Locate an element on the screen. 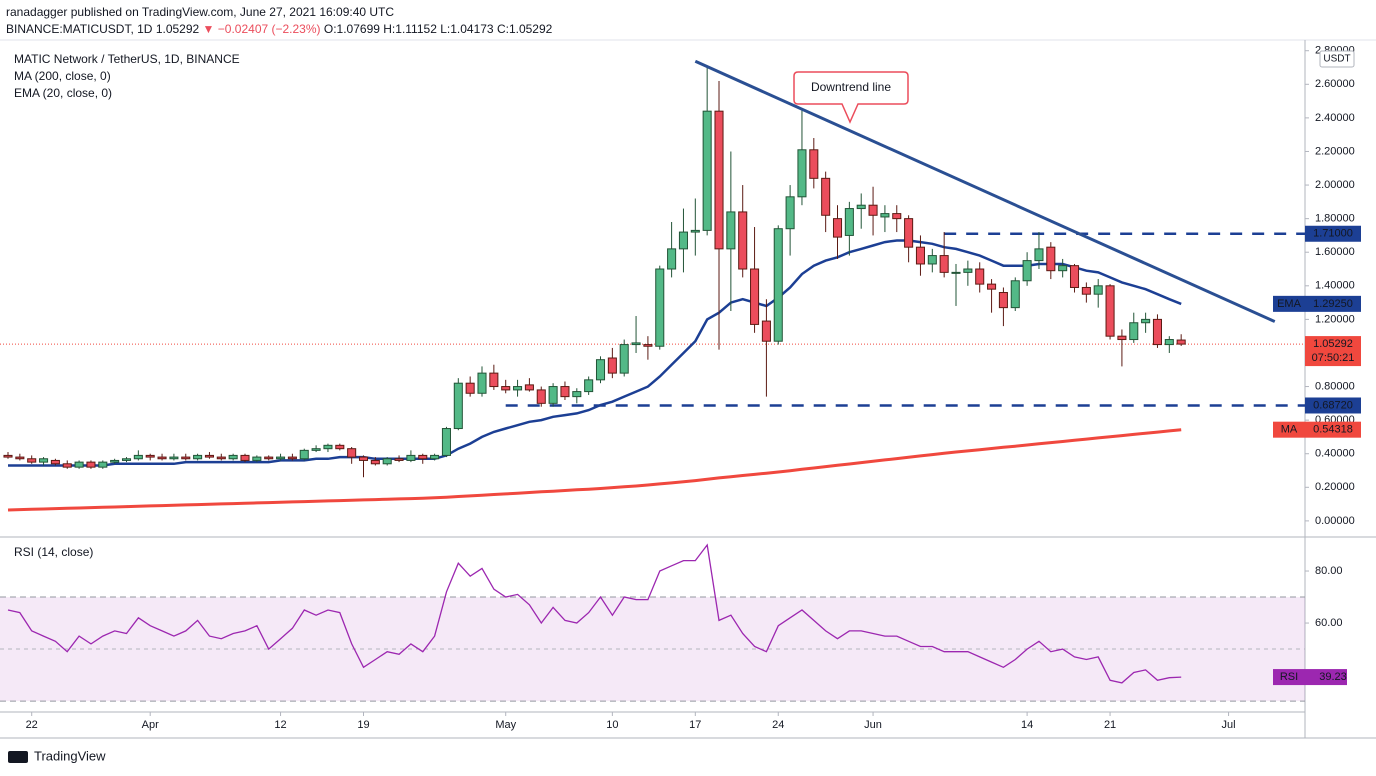 The image size is (1376, 776). y-tick-label: 2.00000 is located at coordinates (1335, 185).